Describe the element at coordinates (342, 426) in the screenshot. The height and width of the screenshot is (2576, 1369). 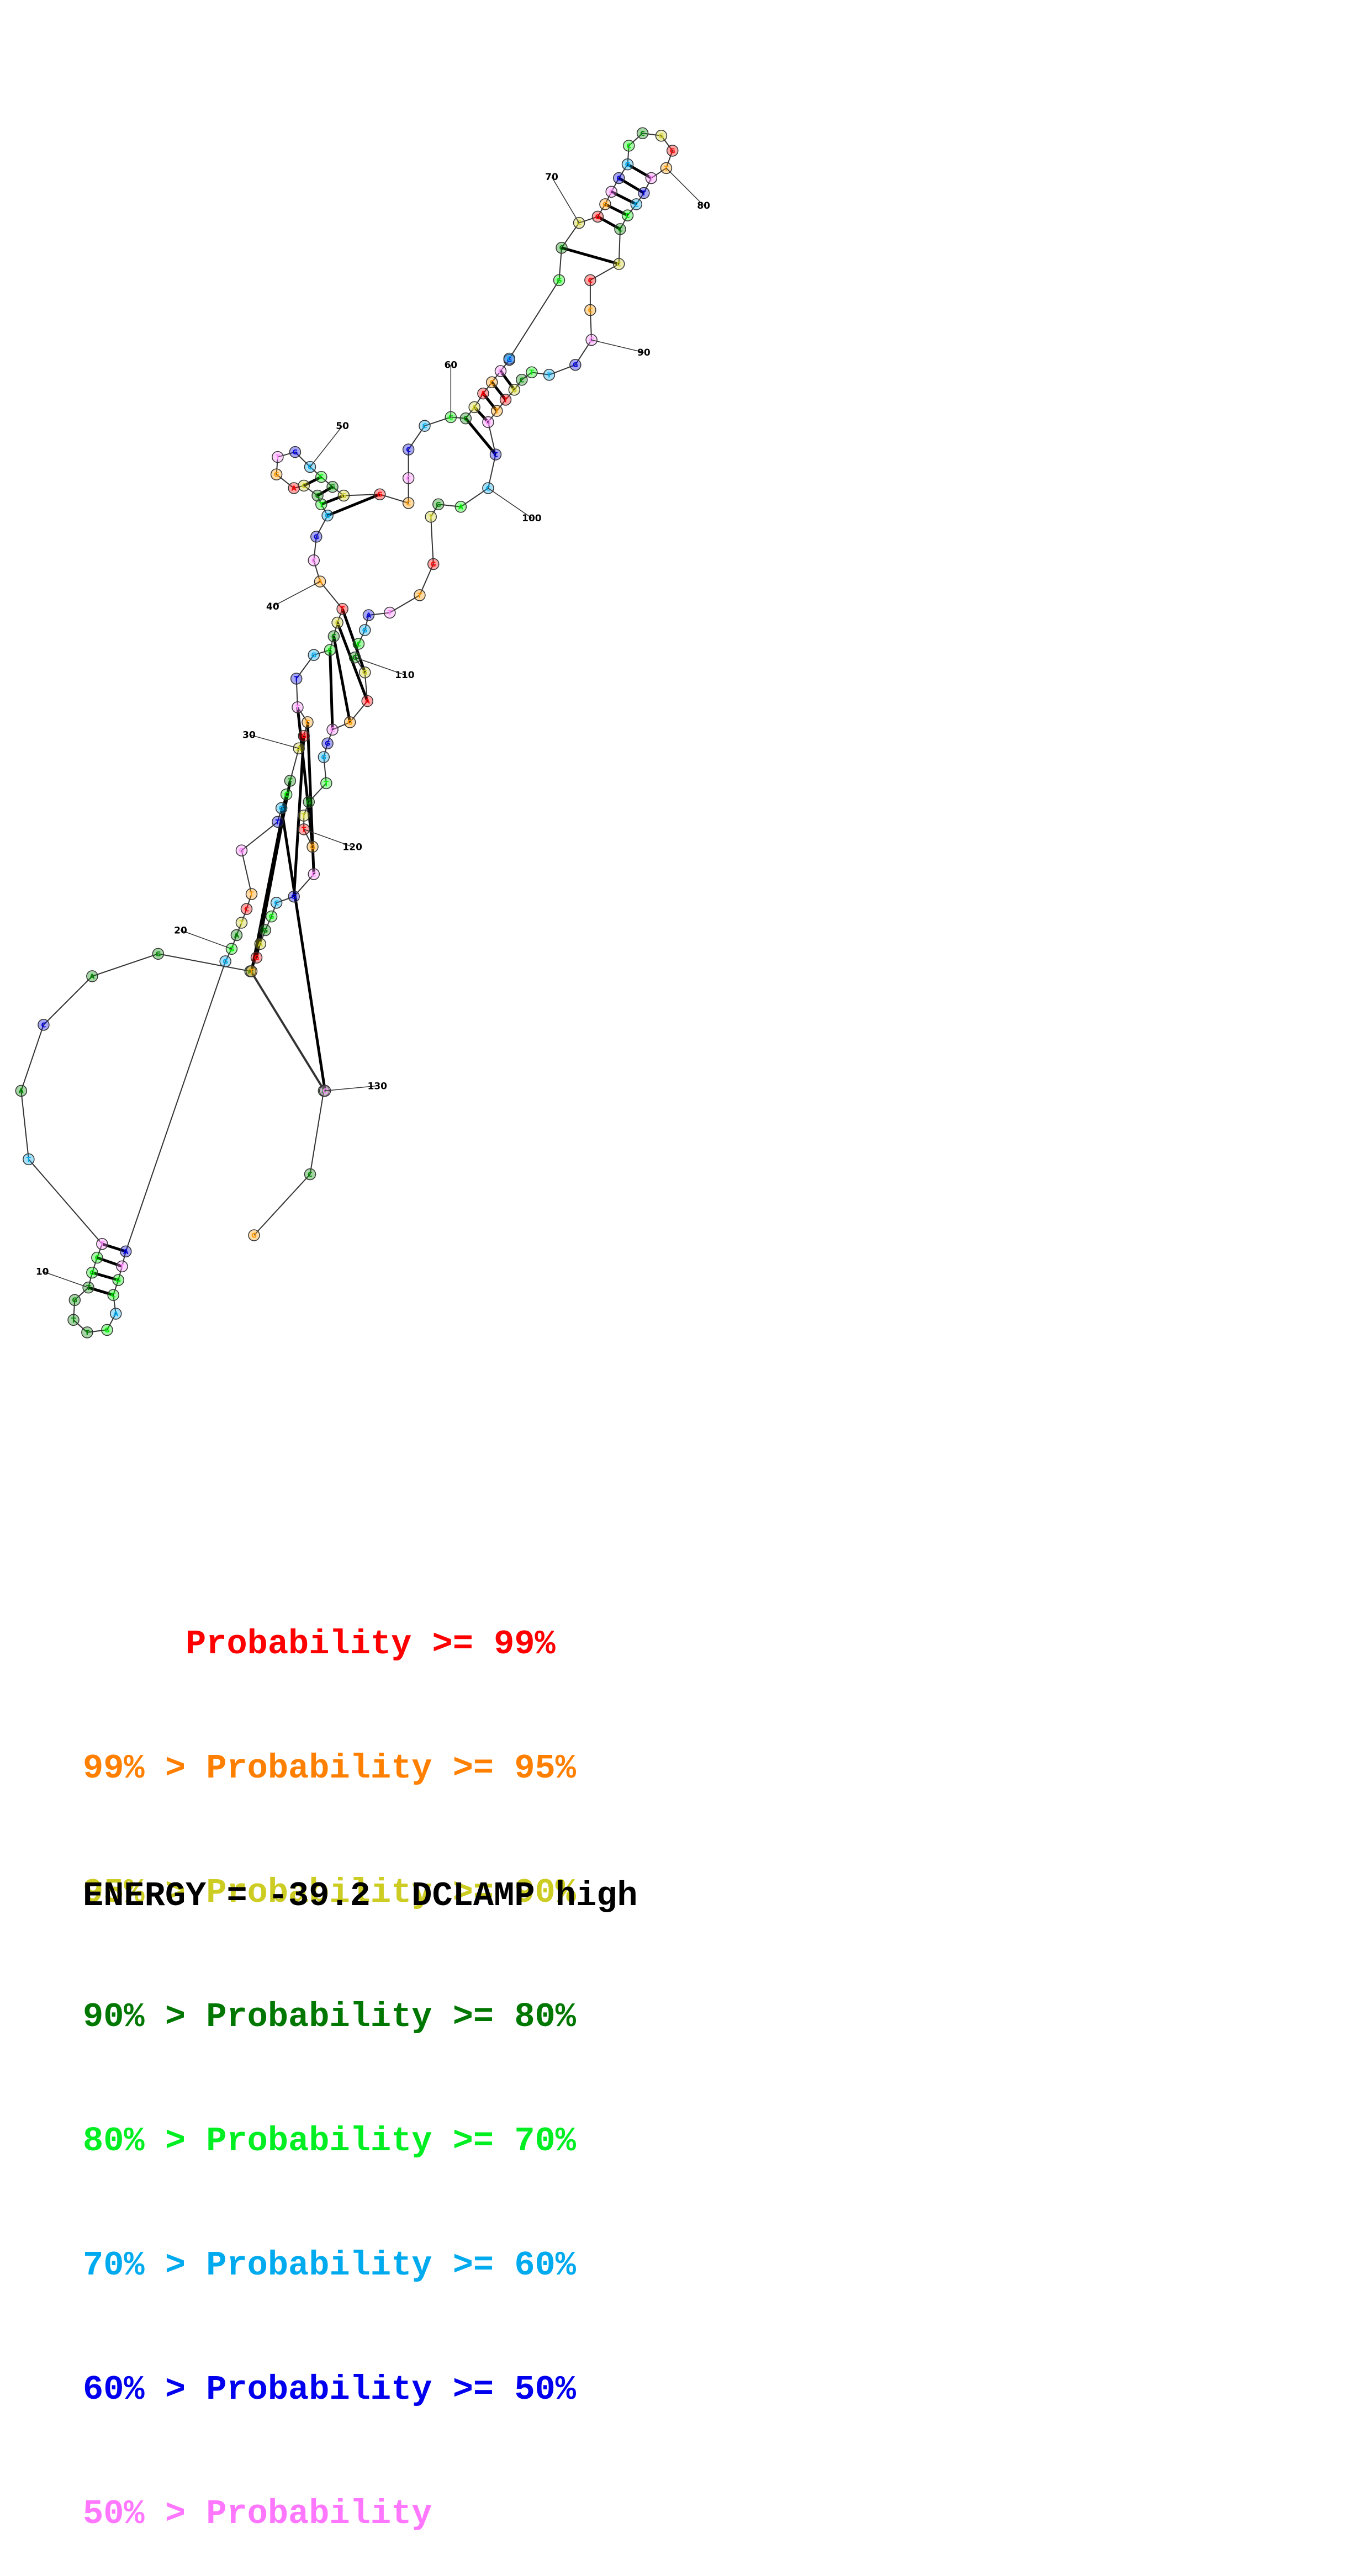
I see `position-label: 50` at that location.